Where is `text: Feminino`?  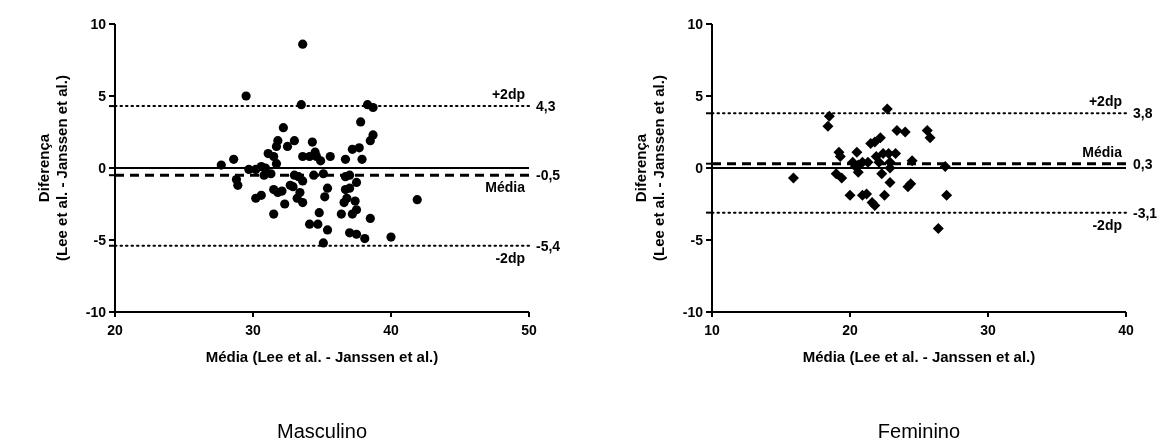
text: Feminino is located at coordinates (919, 431).